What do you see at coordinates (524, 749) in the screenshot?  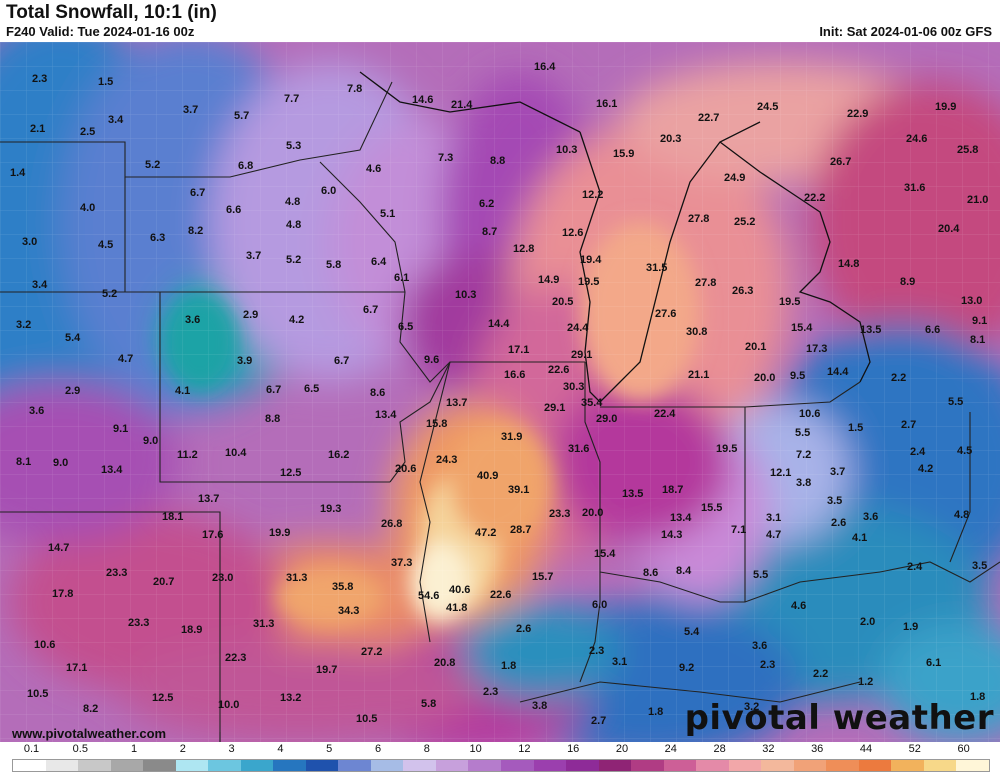 I see `legend-label: 12` at bounding box center [524, 749].